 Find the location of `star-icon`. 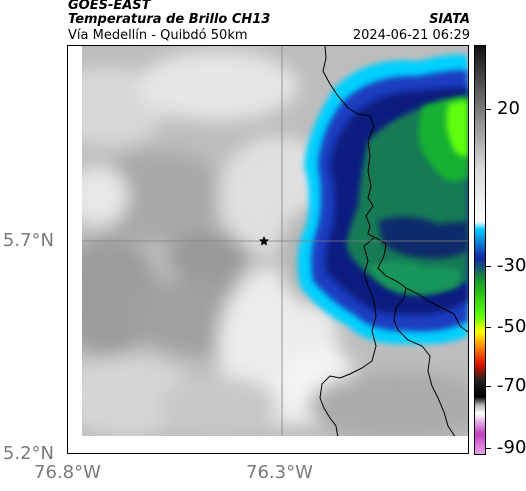

star-icon is located at coordinates (264, 241).